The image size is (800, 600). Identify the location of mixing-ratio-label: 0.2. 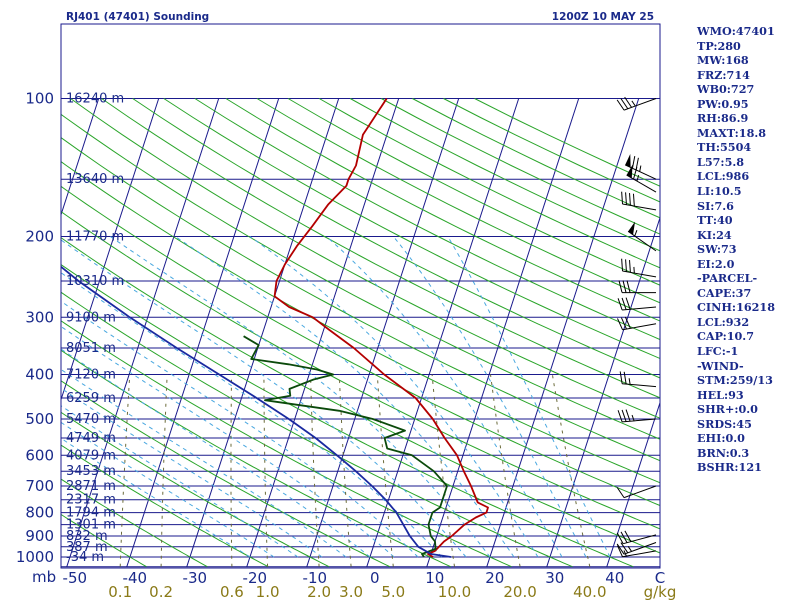
(161, 591).